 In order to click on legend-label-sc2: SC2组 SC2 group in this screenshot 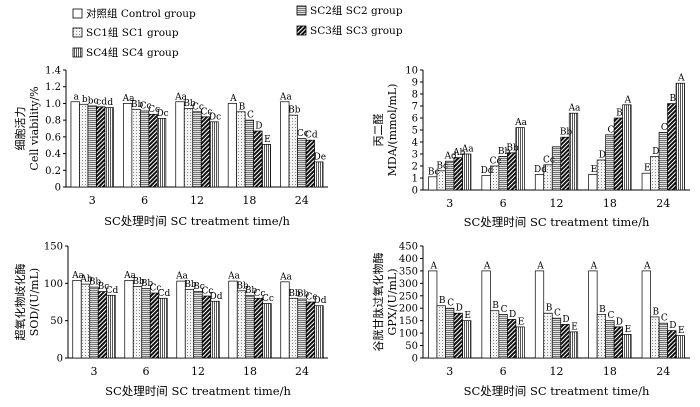, I will do `click(356, 10)`.